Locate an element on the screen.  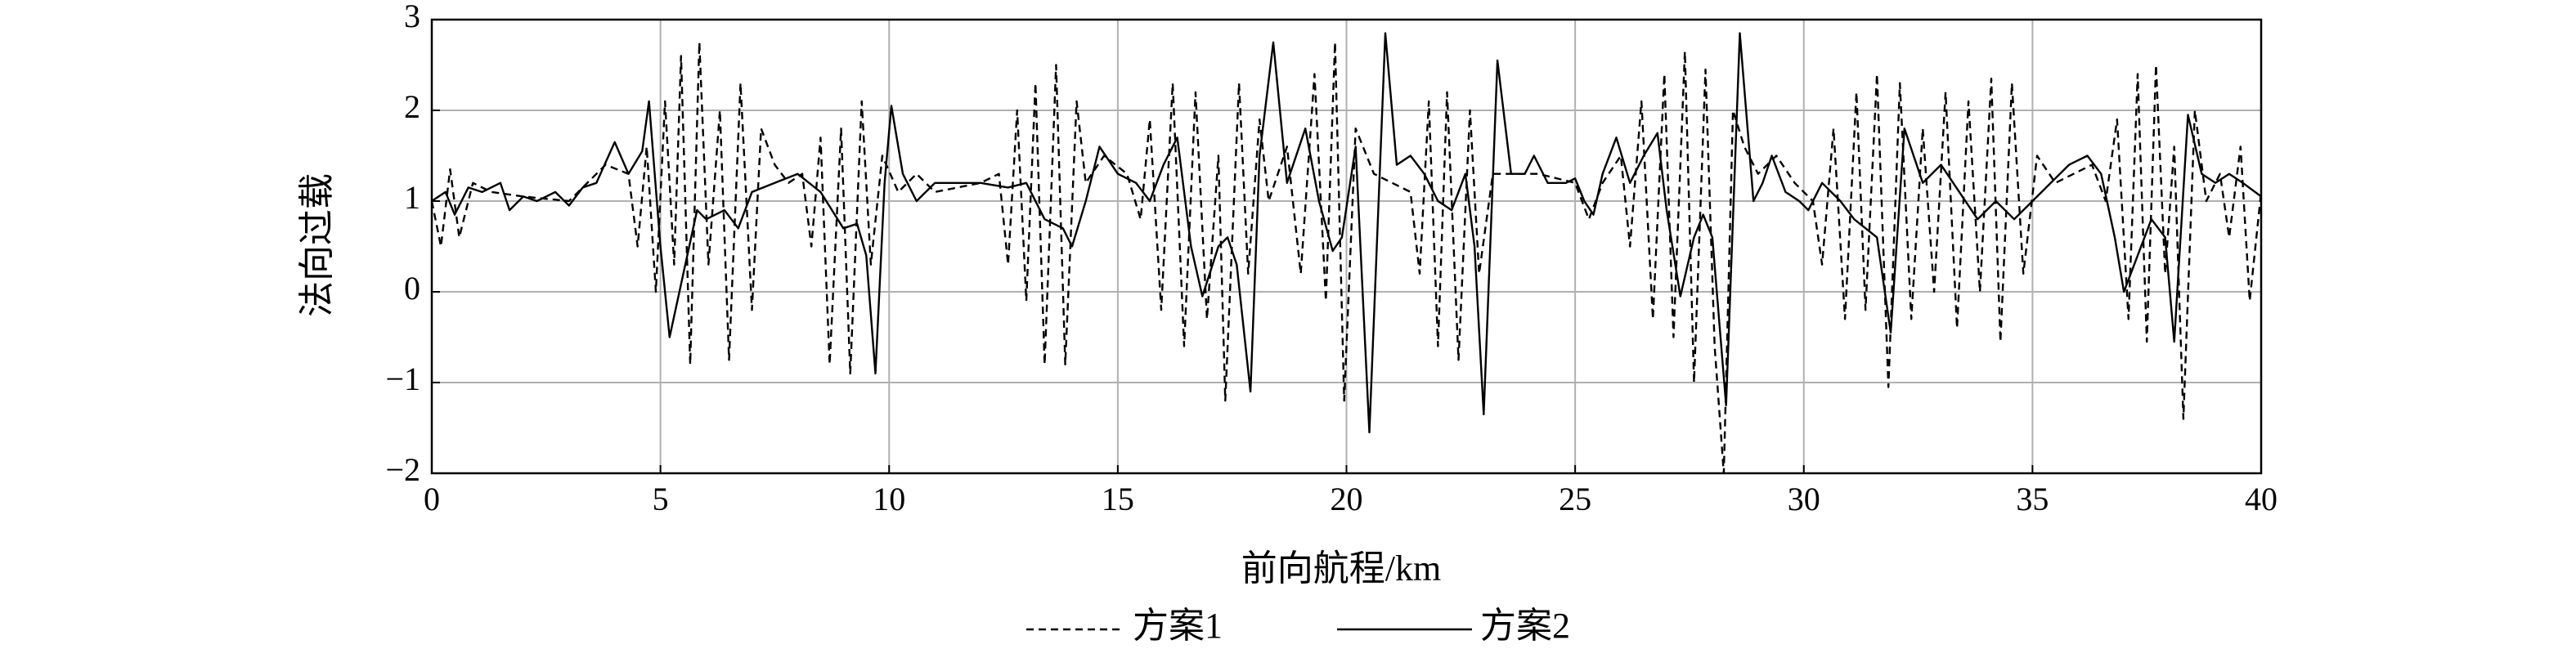
x-tick-label: 30 is located at coordinates (1804, 499).